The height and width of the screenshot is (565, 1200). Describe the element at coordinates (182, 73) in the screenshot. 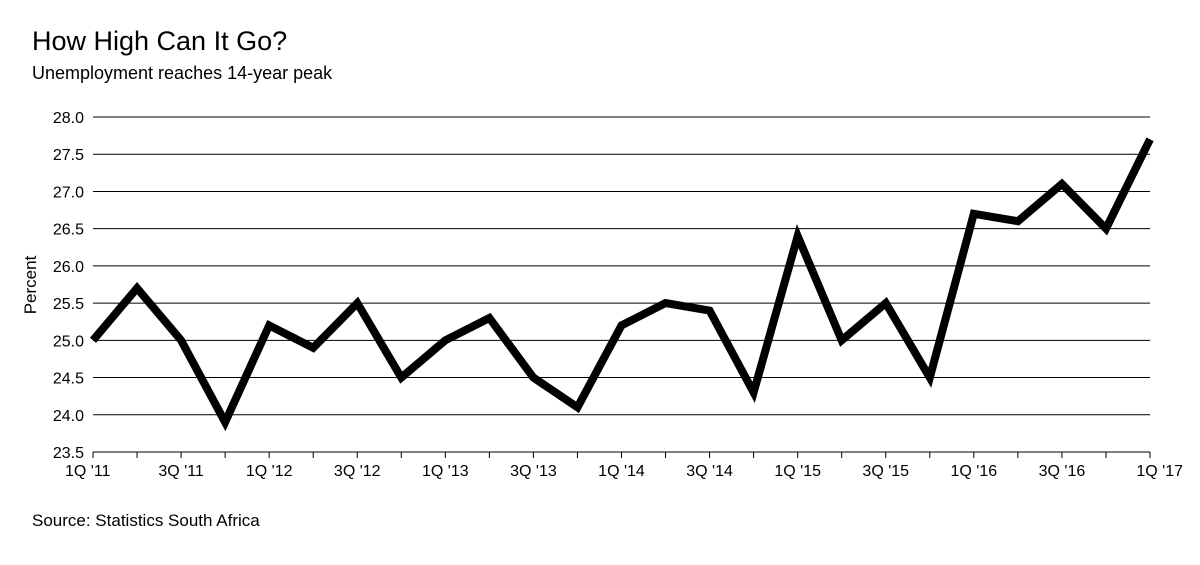

I see `chart-subtitle: Unemployment reaches 14-year peak` at that location.